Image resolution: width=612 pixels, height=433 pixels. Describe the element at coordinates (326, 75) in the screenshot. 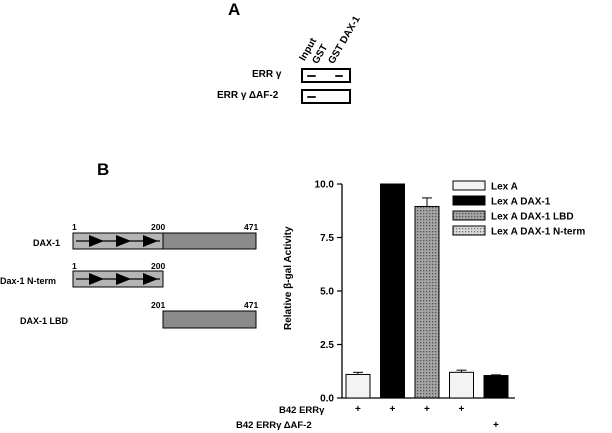

I see `blot-errg` at that location.